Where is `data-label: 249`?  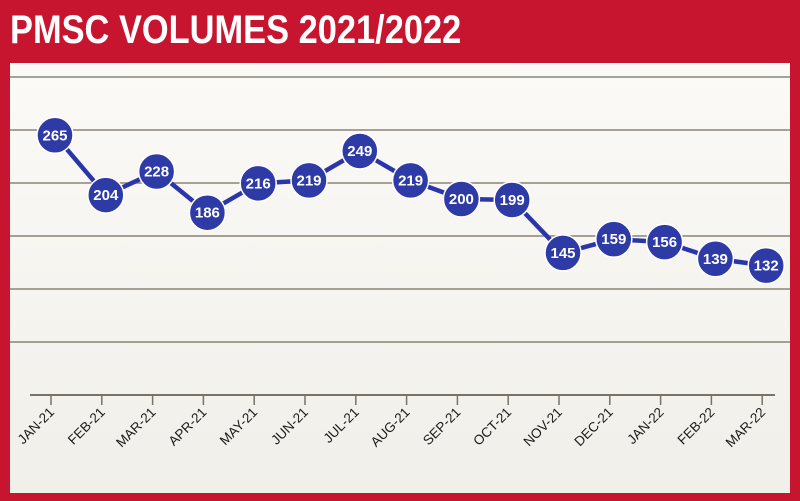 data-label: 249 is located at coordinates (359, 151).